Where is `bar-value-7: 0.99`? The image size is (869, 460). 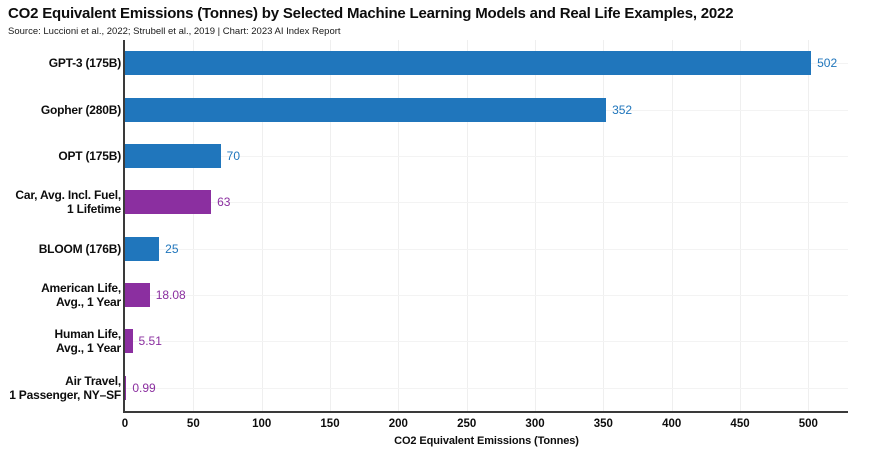
bar-value-7: 0.99 is located at coordinates (144, 387).